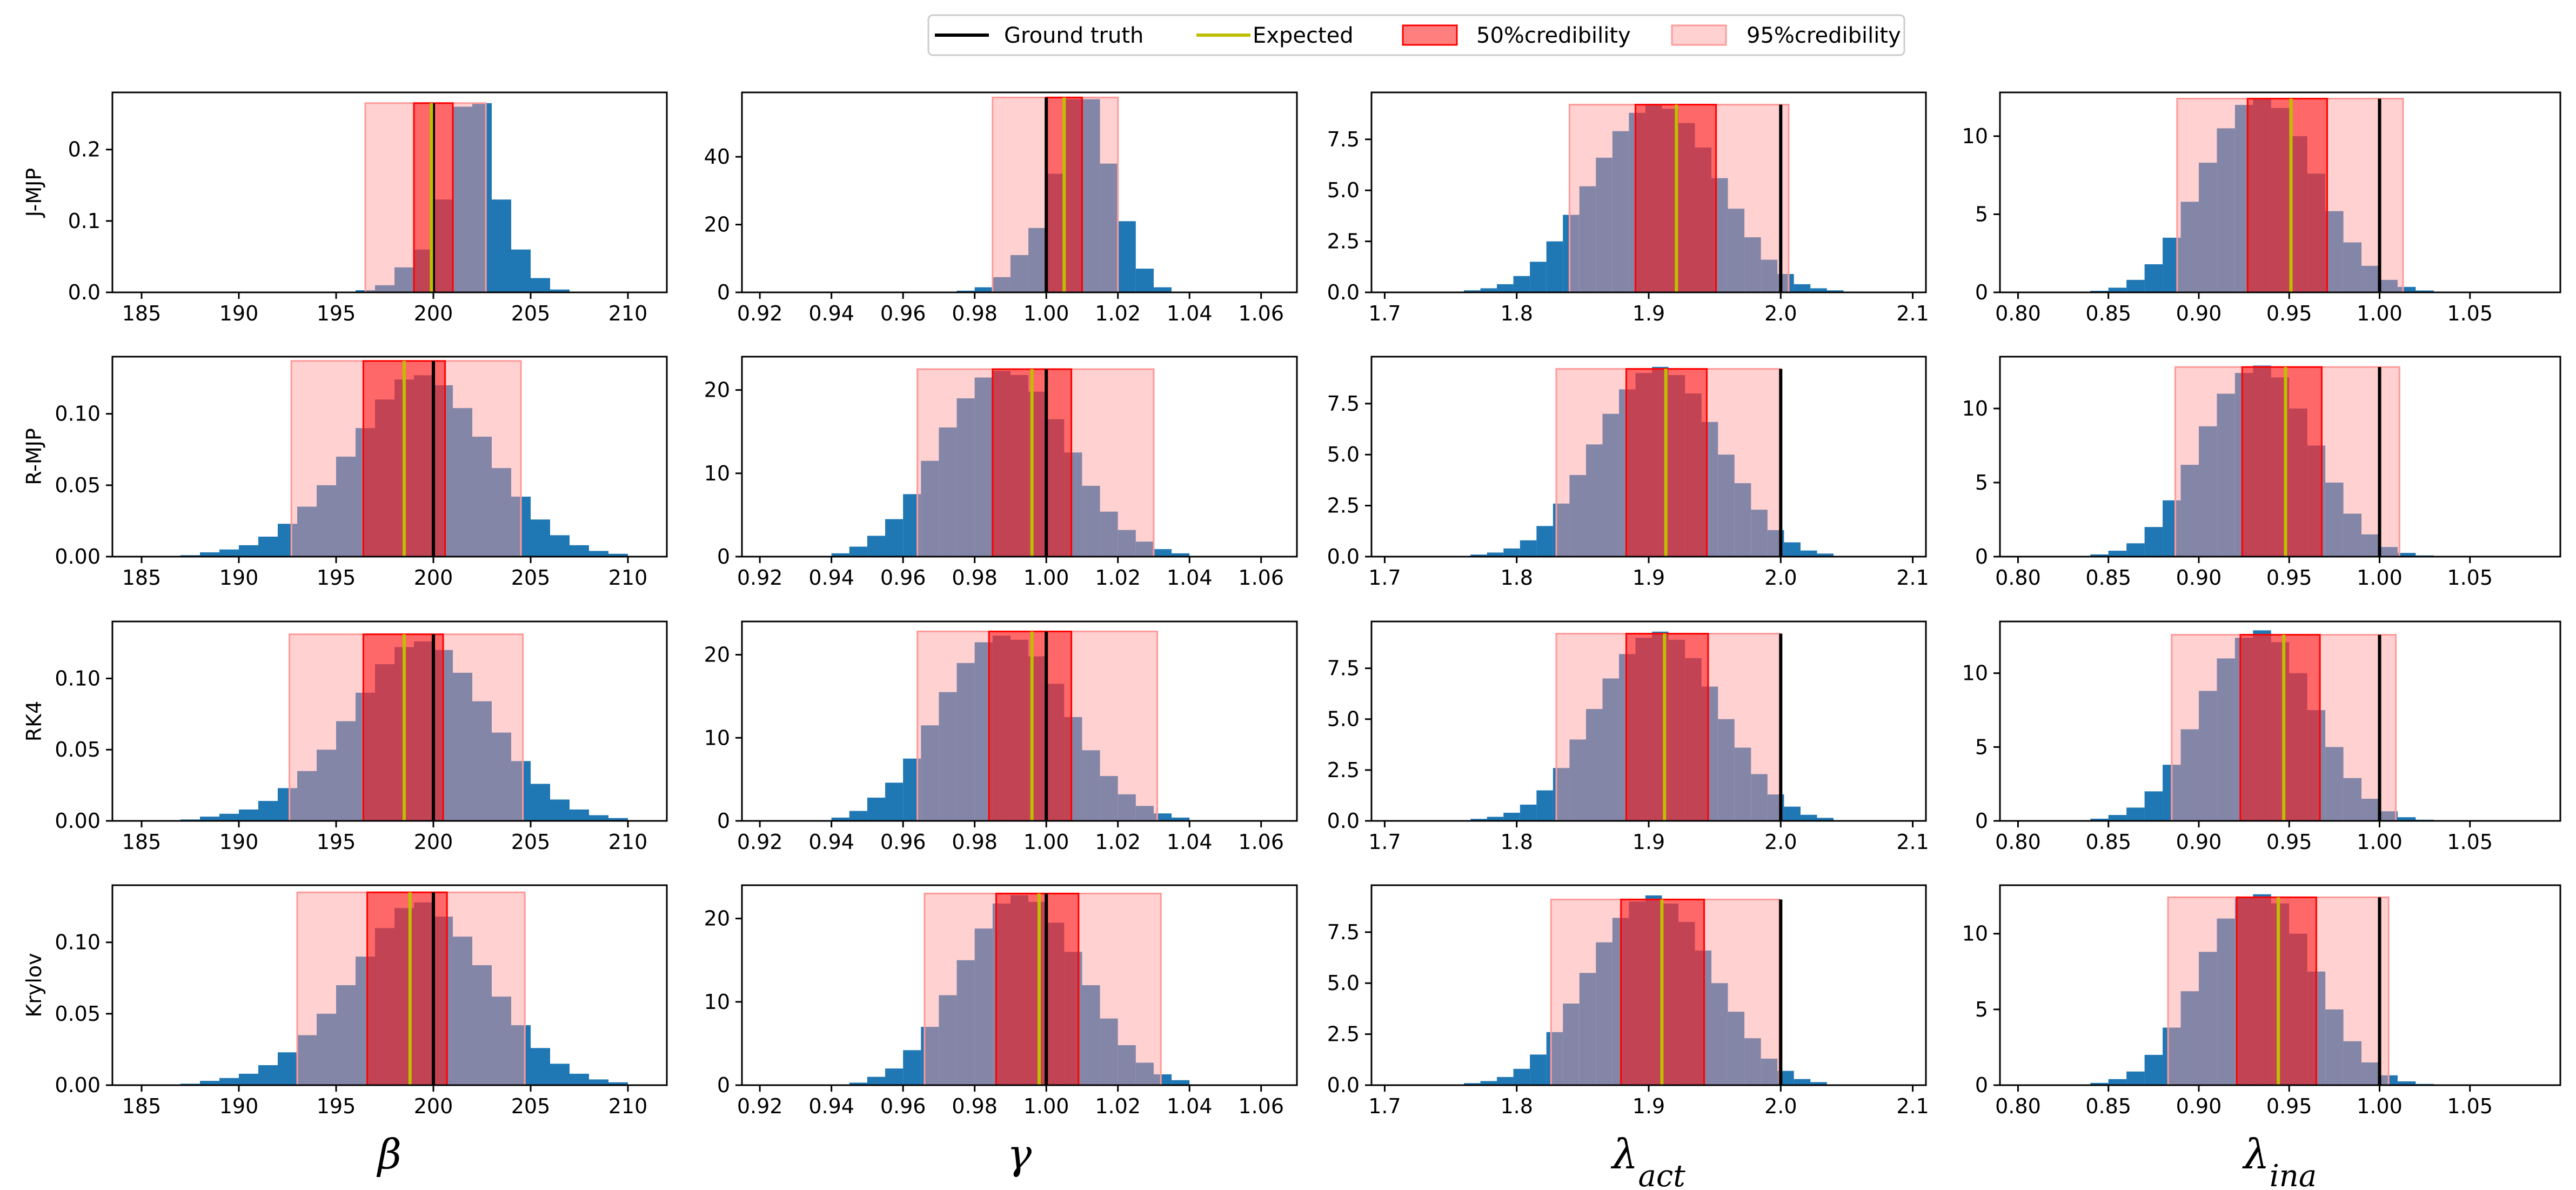 The height and width of the screenshot is (1190, 2576). What do you see at coordinates (1118, 578) in the screenshot?
I see `x-tick-label: 1.02` at bounding box center [1118, 578].